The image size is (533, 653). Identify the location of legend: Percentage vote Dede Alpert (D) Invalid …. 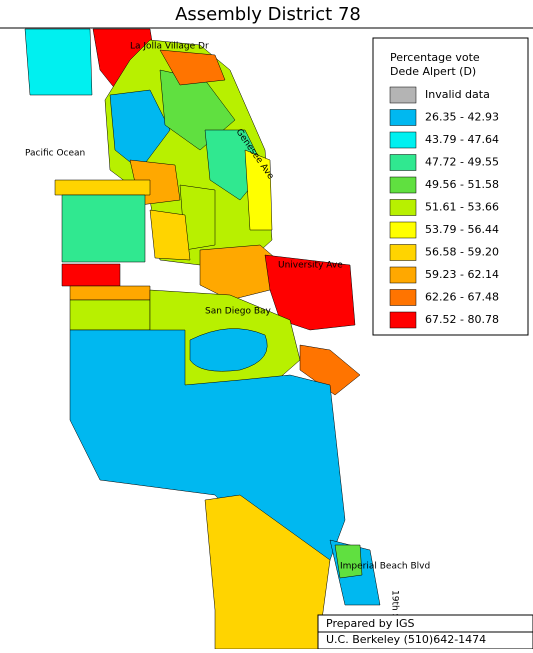
(450, 186).